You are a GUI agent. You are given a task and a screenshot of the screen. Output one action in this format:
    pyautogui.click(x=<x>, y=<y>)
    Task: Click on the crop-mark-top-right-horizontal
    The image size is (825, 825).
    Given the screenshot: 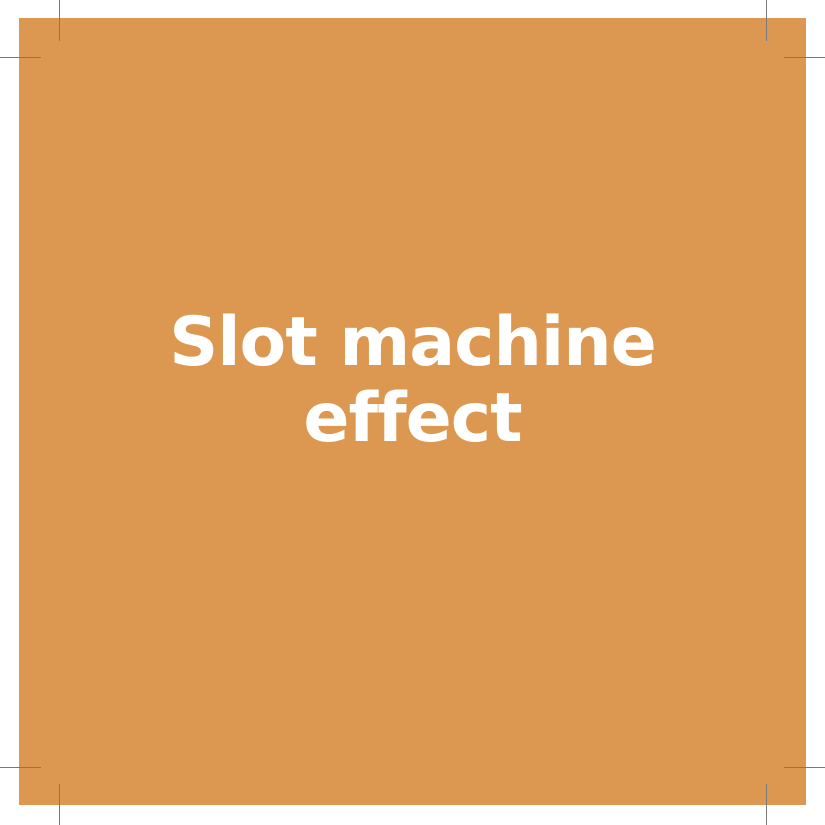 What is the action you would take?
    pyautogui.click(x=804, y=57)
    